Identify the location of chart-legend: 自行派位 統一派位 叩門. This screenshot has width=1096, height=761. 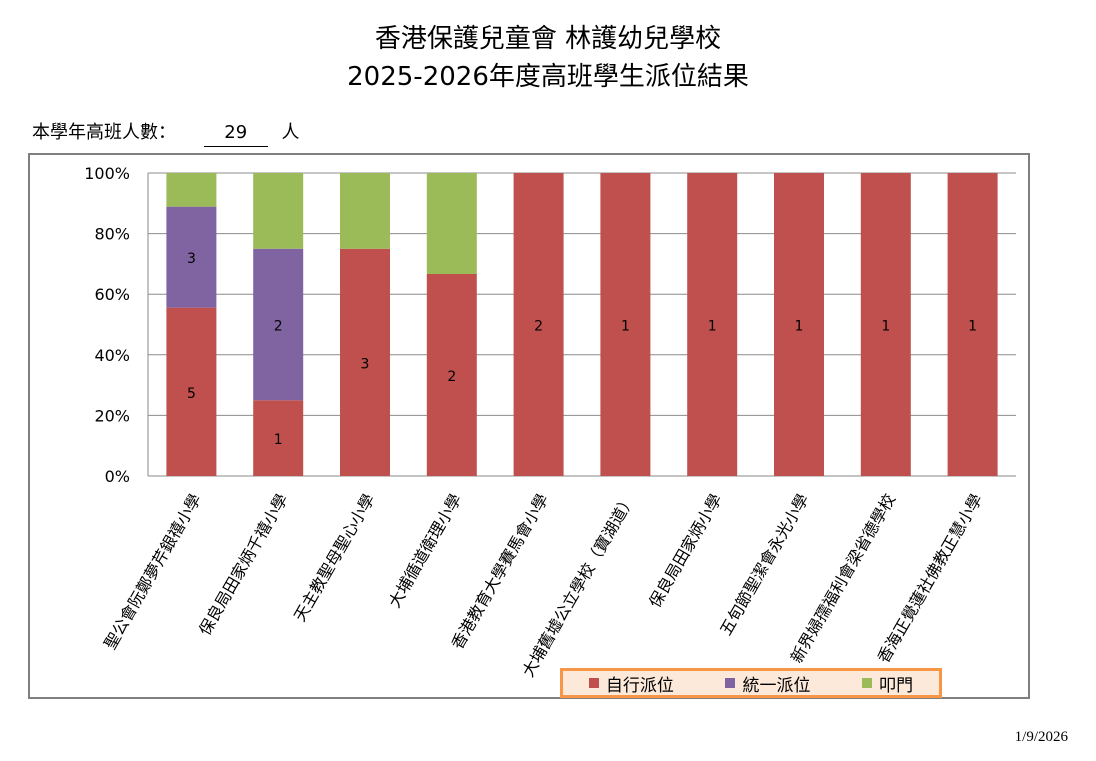
(751, 683).